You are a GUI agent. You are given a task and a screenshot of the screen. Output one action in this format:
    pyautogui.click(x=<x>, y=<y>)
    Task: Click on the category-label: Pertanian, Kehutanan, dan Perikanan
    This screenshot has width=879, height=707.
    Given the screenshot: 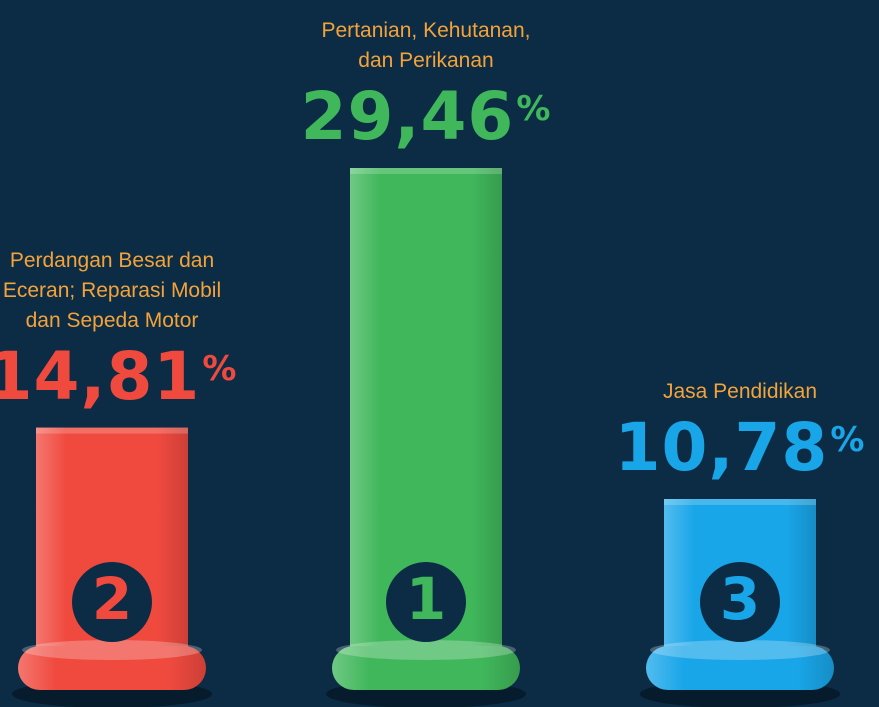 What is the action you would take?
    pyautogui.click(x=426, y=45)
    